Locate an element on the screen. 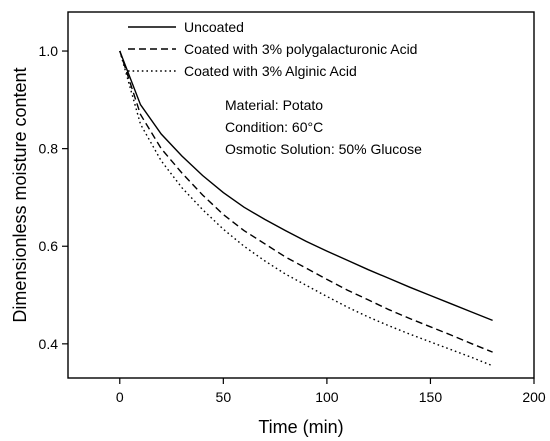 The height and width of the screenshot is (441, 550). y-tick-label: 1.0 is located at coordinates (49, 51).